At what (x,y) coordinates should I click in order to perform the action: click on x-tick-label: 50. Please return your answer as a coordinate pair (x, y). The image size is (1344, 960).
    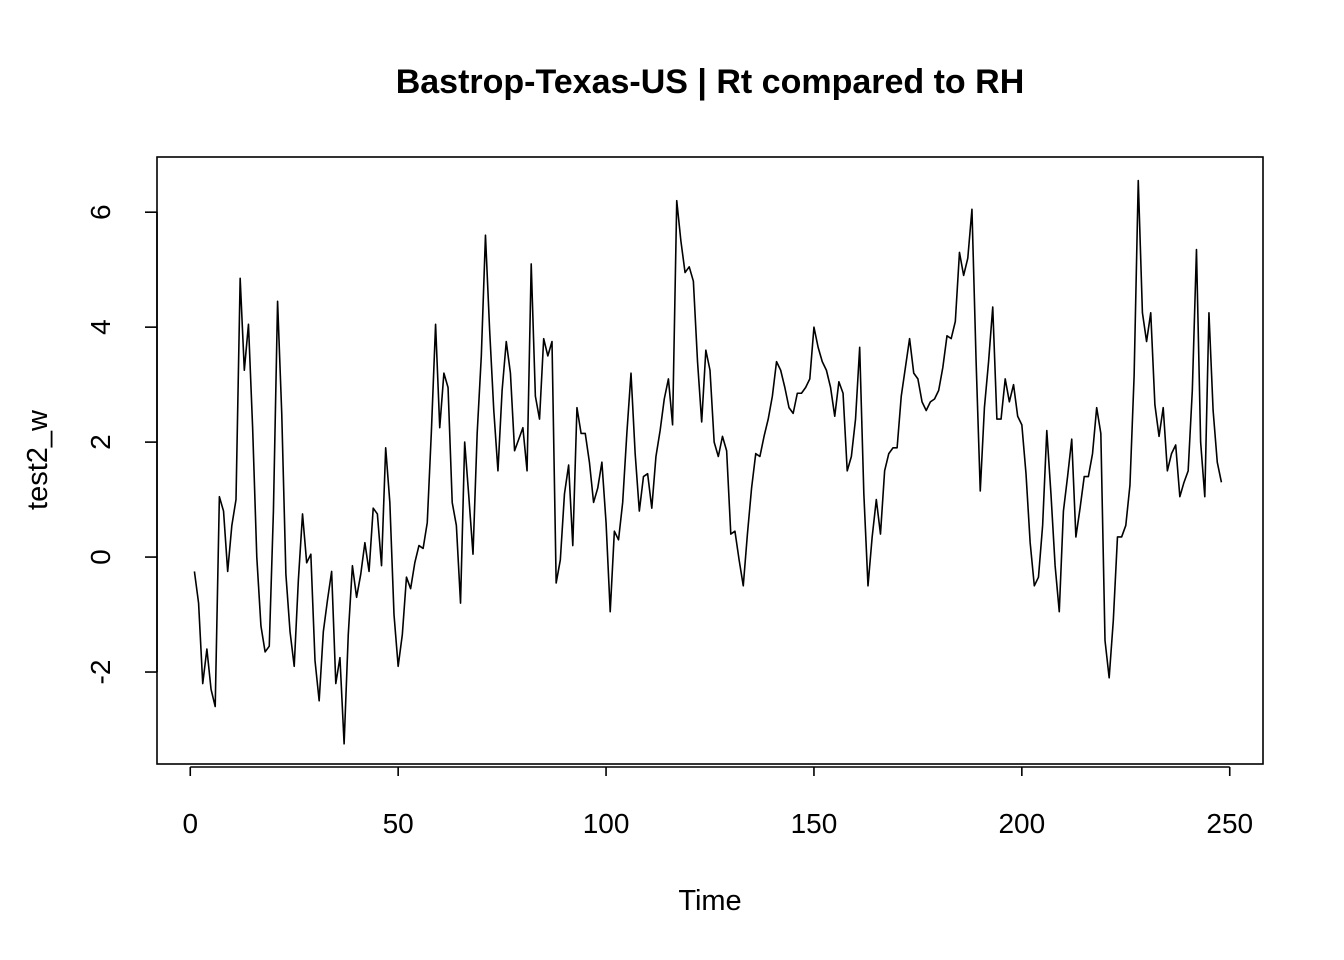
    Looking at the image, I should click on (398, 823).